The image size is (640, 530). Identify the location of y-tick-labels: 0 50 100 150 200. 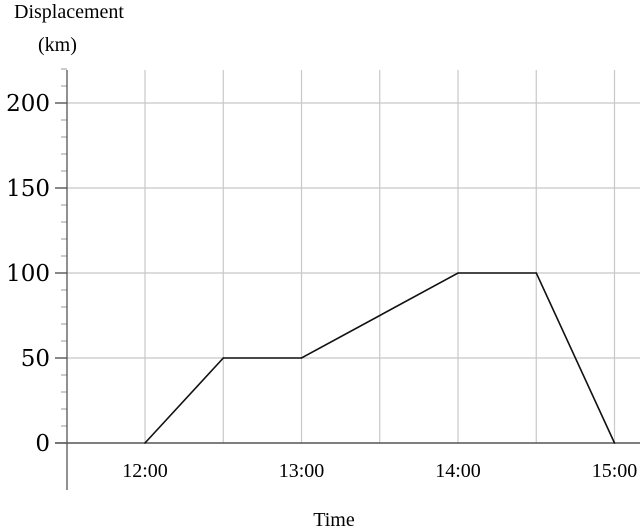
(28, 274).